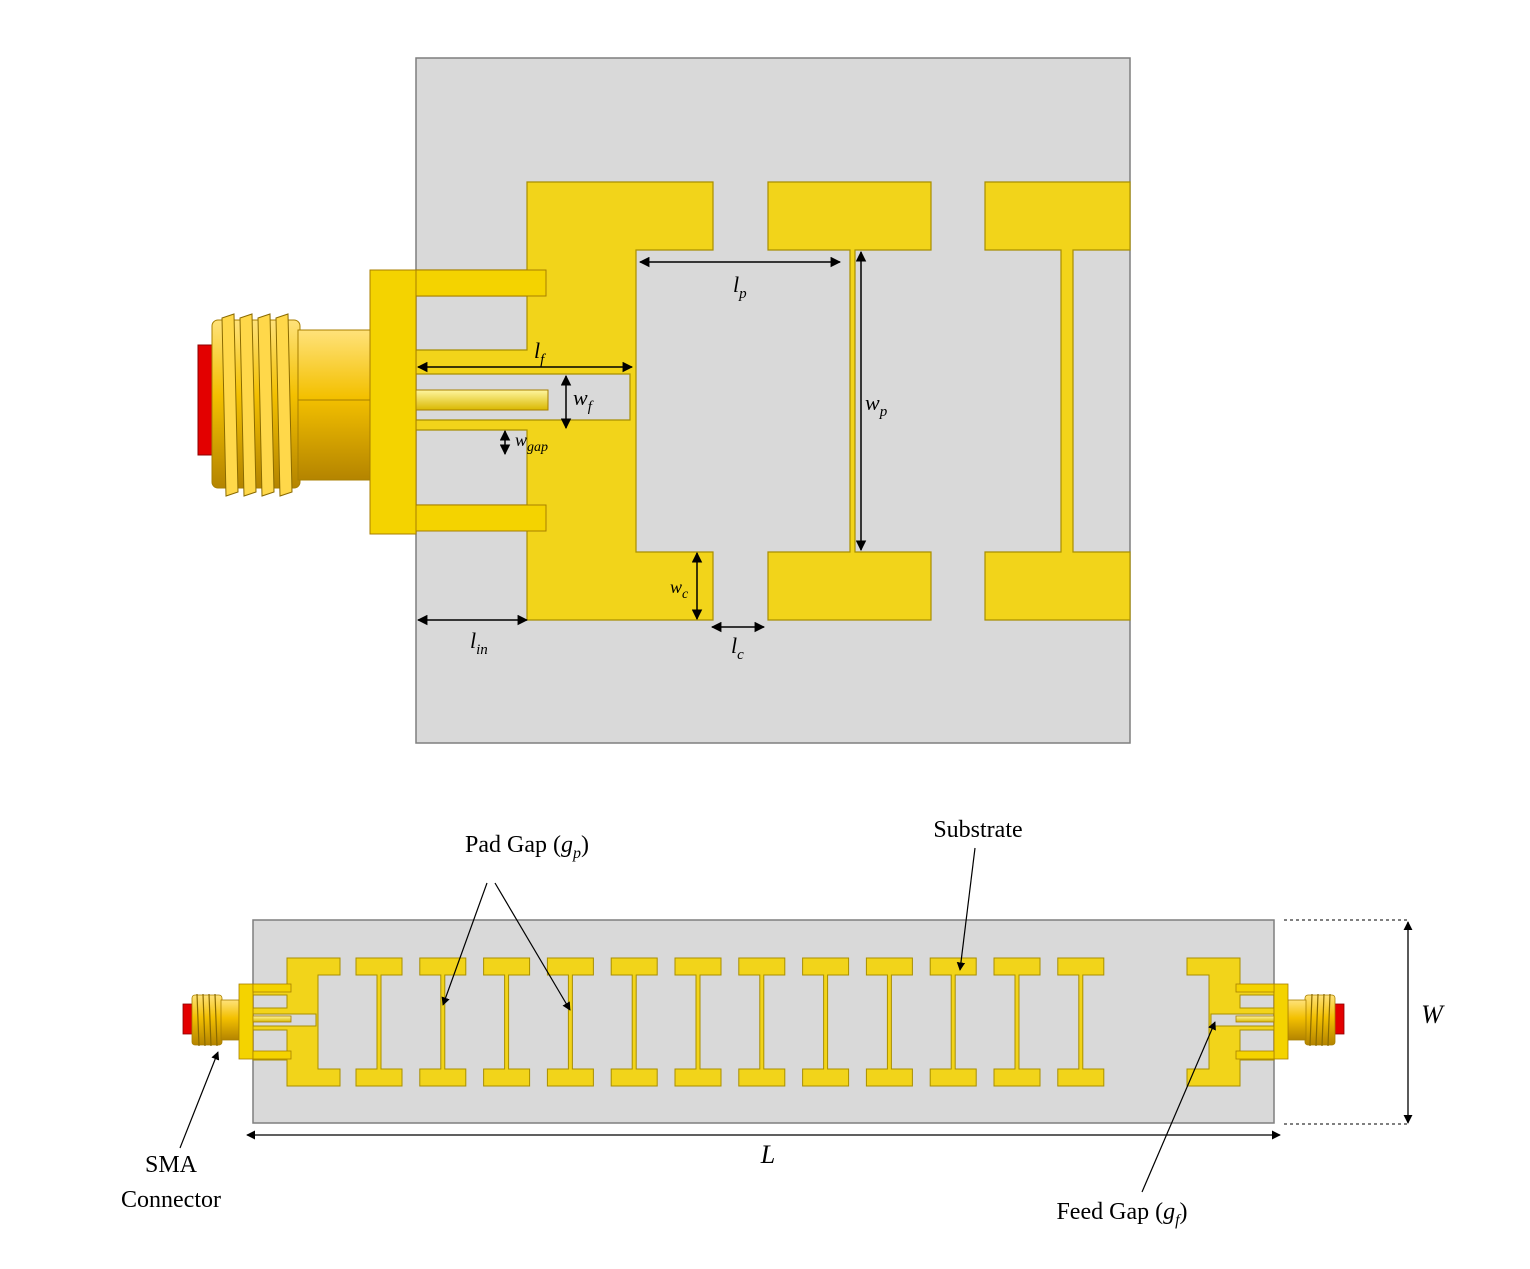 Image resolution: width=1530 pixels, height=1269 pixels. What do you see at coordinates (373, 402) in the screenshot?
I see `detail-sma-connector` at bounding box center [373, 402].